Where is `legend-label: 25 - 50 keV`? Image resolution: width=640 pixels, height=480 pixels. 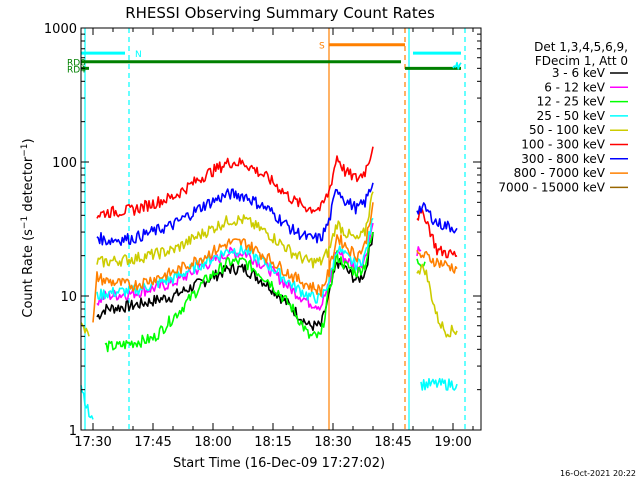
legend-label: 25 - 50 keV is located at coordinates (571, 116).